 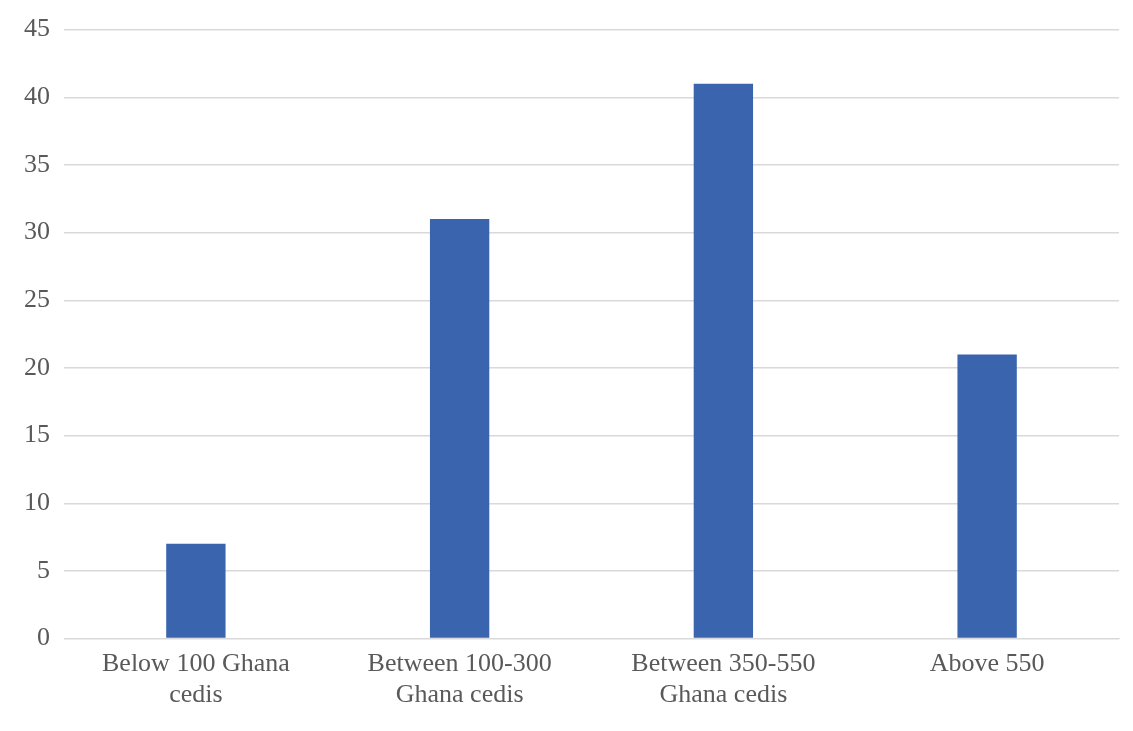 I want to click on y-tick-label: 20, so click(x=37, y=366).